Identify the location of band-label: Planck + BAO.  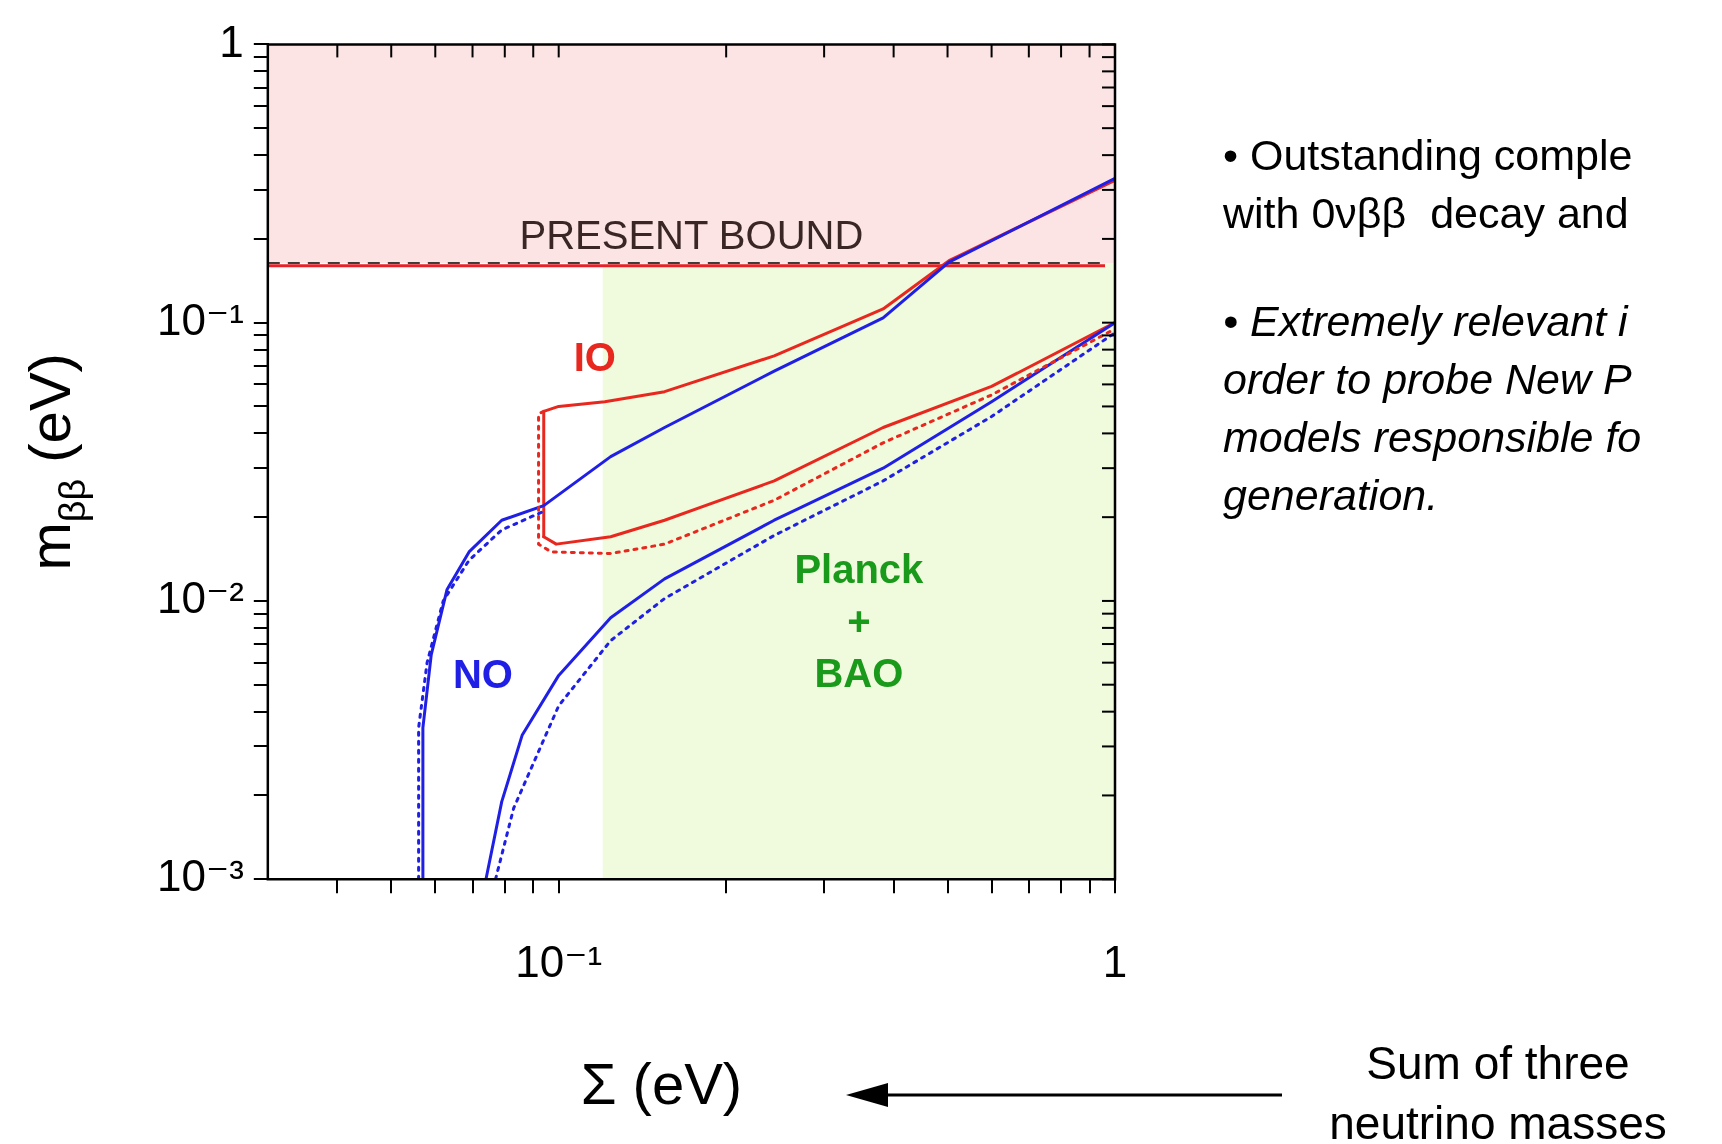
(859, 621).